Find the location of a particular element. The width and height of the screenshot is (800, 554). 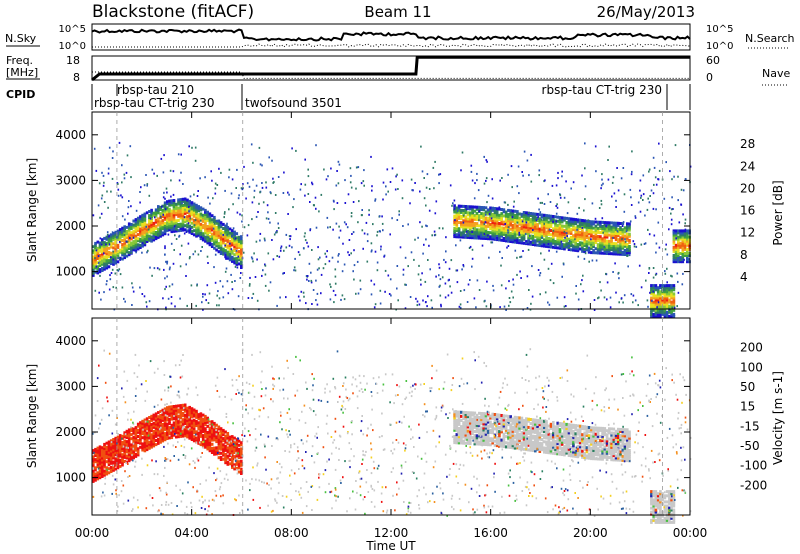

frequency-series is located at coordinates (390, 68).